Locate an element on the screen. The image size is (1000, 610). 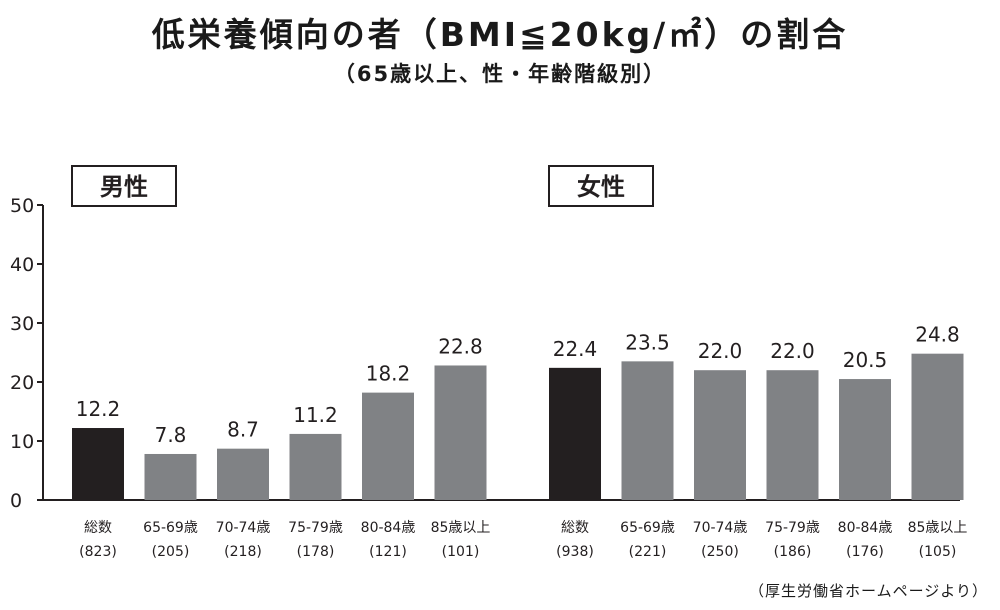
category-count: (823) is located at coordinates (98, 552).